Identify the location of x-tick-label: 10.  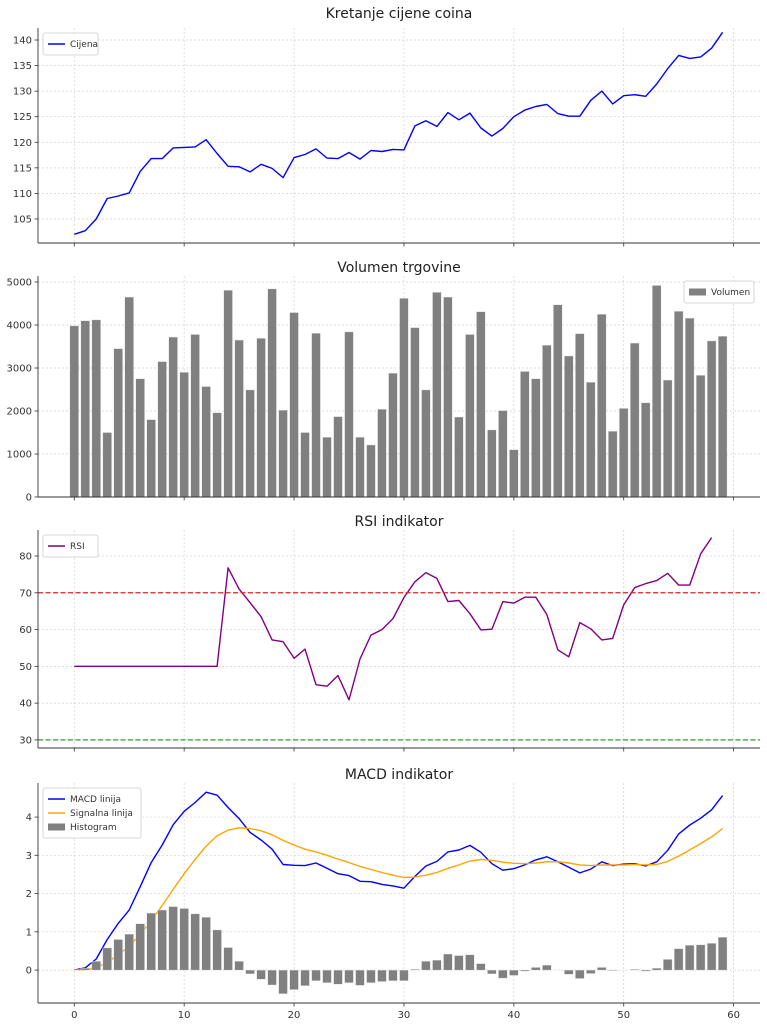
(184, 1015).